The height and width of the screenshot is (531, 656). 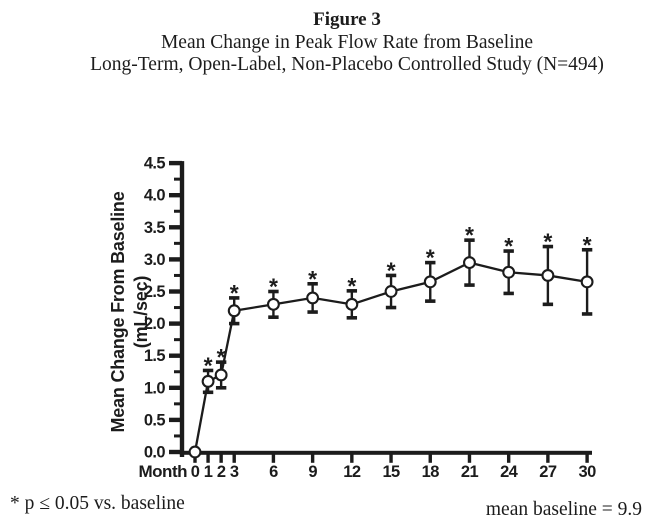 What do you see at coordinates (155, 164) in the screenshot?
I see `y-tick-label: 4.5` at bounding box center [155, 164].